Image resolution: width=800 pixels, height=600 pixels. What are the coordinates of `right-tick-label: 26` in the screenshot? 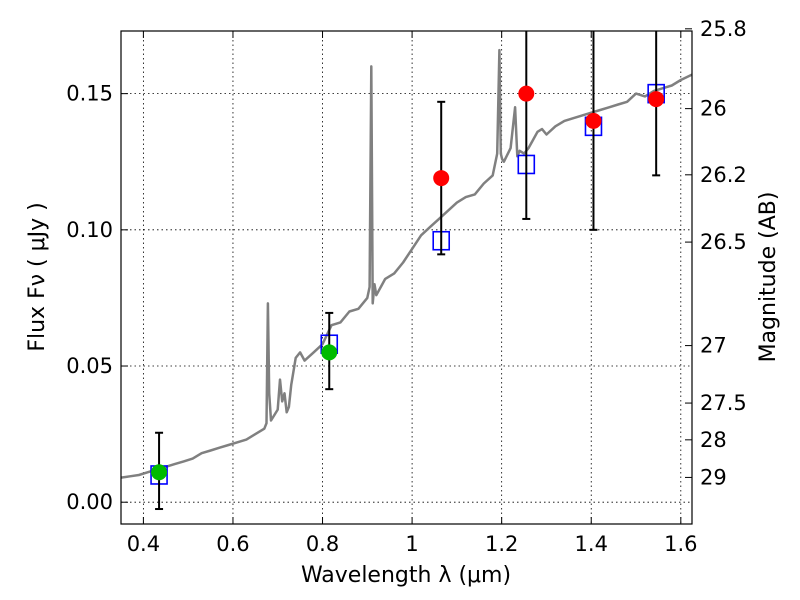 It's located at (713, 109).